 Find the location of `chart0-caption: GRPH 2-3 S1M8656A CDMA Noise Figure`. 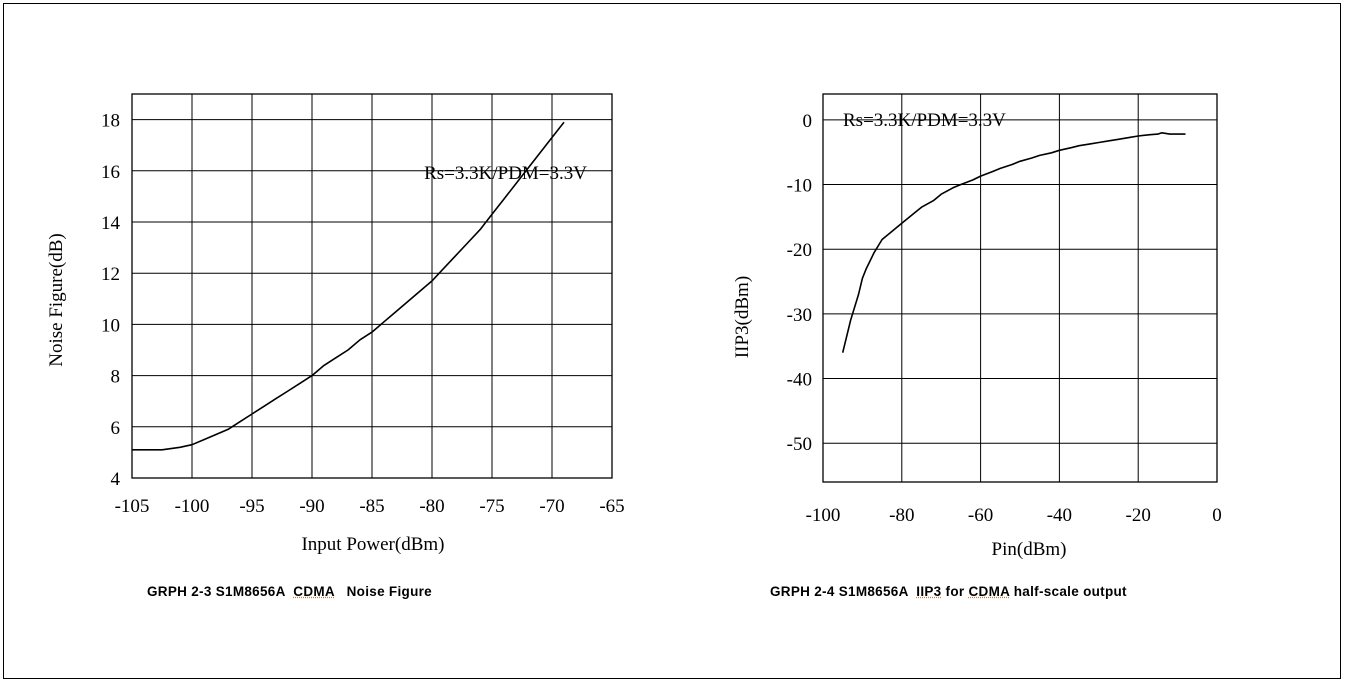

chart0-caption: GRPH 2-3 S1M8656A CDMA Noise Figure is located at coordinates (289, 591).